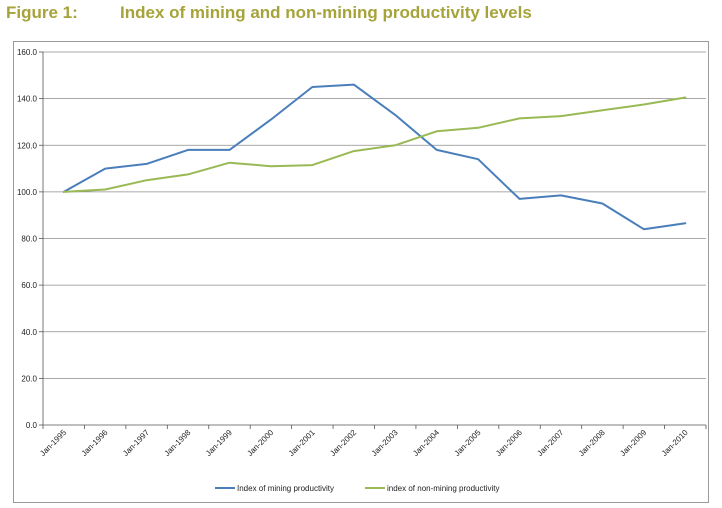 The height and width of the screenshot is (508, 722). What do you see at coordinates (260, 443) in the screenshot?
I see `x-tick-label: Jan-2000` at bounding box center [260, 443].